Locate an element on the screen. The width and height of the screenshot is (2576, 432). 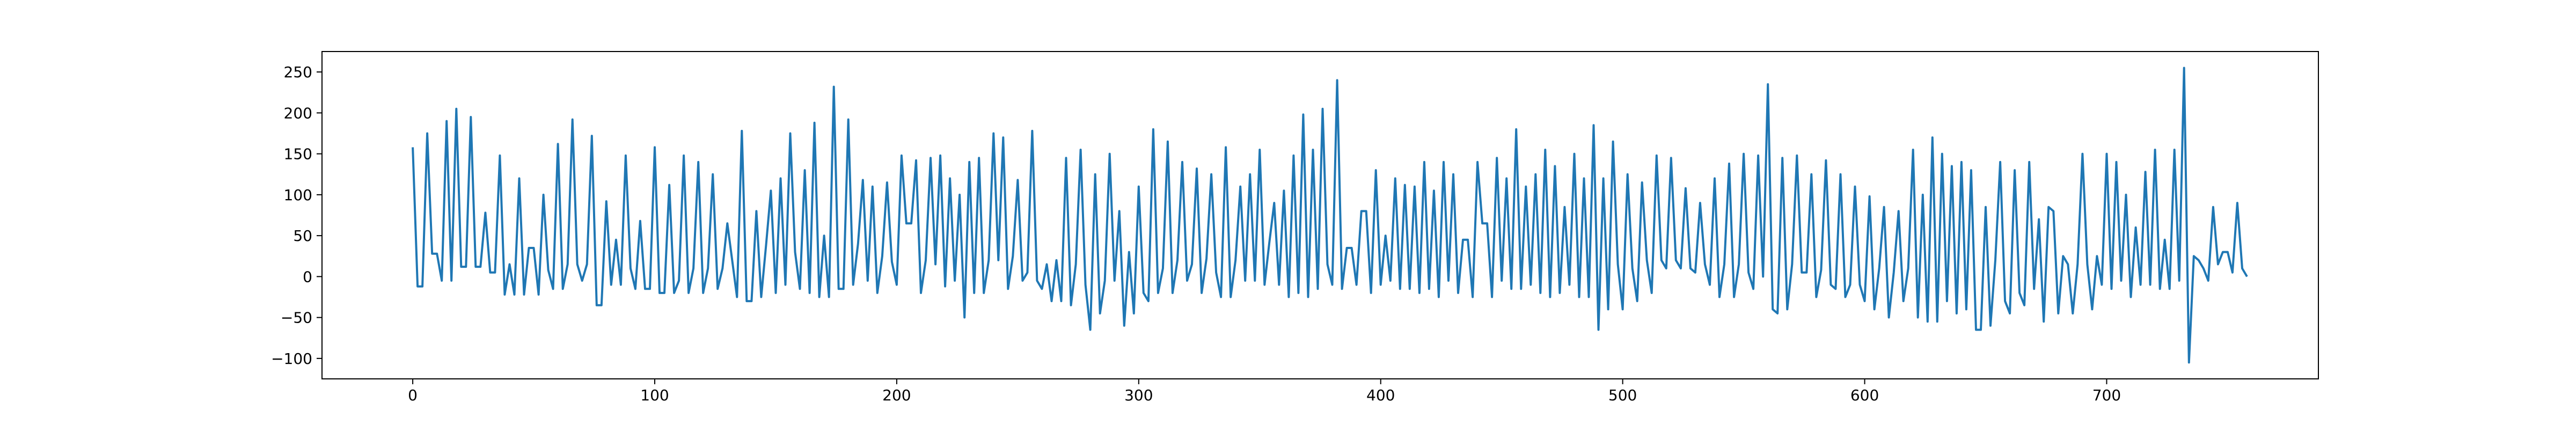
x-tick-label-1: 100 is located at coordinates (654, 395).